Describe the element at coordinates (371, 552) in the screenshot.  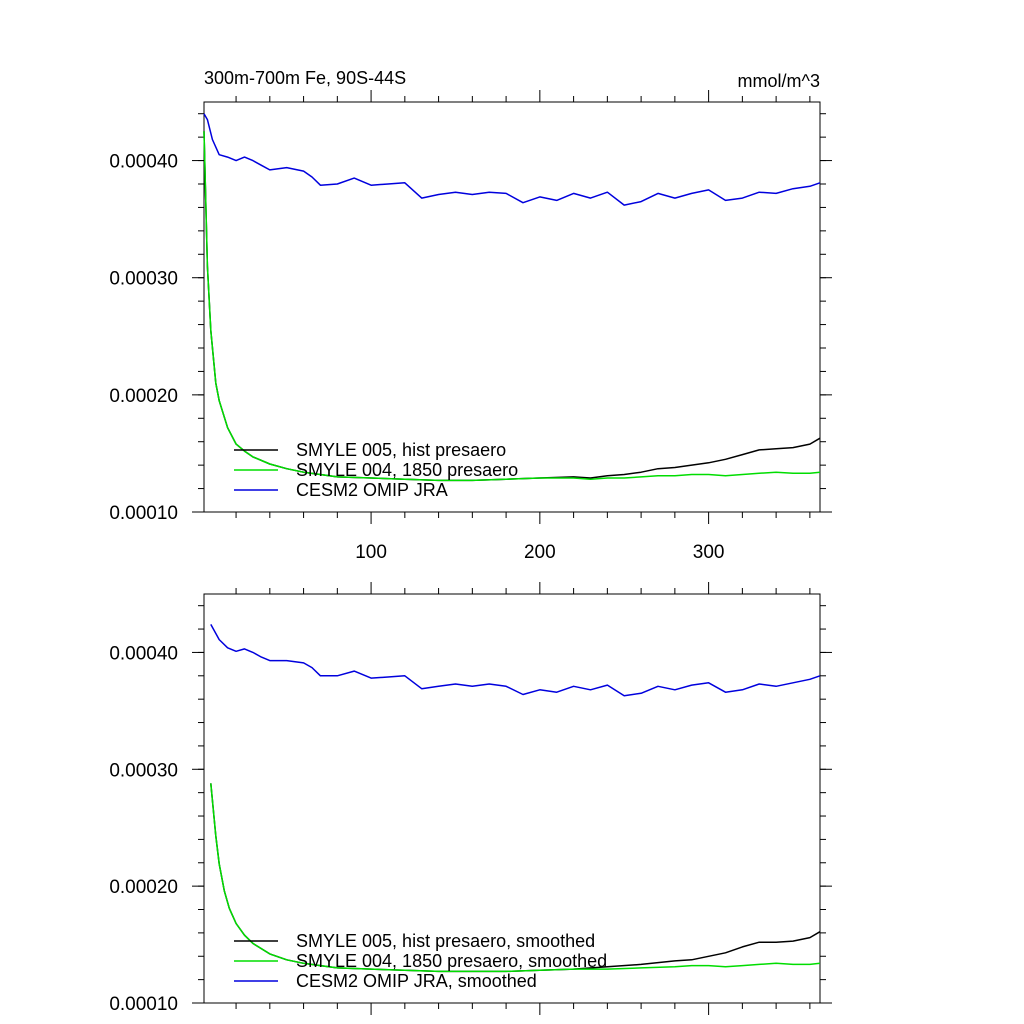
I see `x-tick-label: 100` at that location.